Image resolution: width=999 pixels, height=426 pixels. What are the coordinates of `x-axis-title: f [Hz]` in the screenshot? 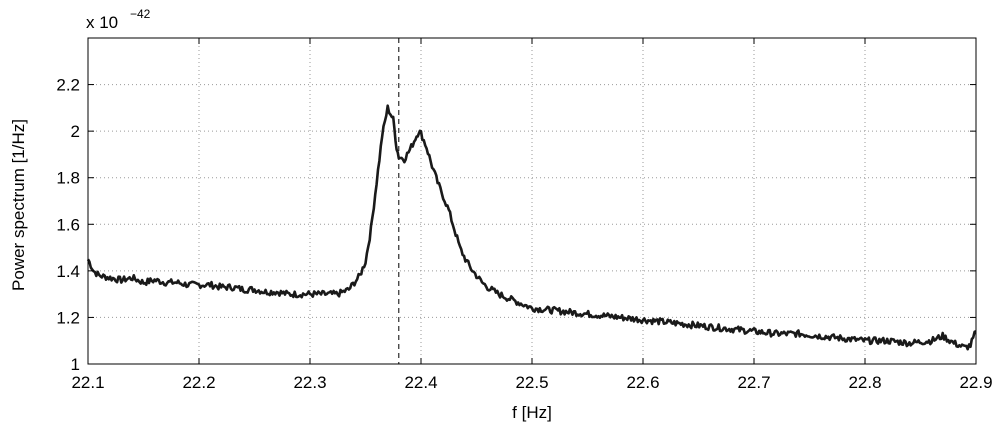 It's located at (532, 412).